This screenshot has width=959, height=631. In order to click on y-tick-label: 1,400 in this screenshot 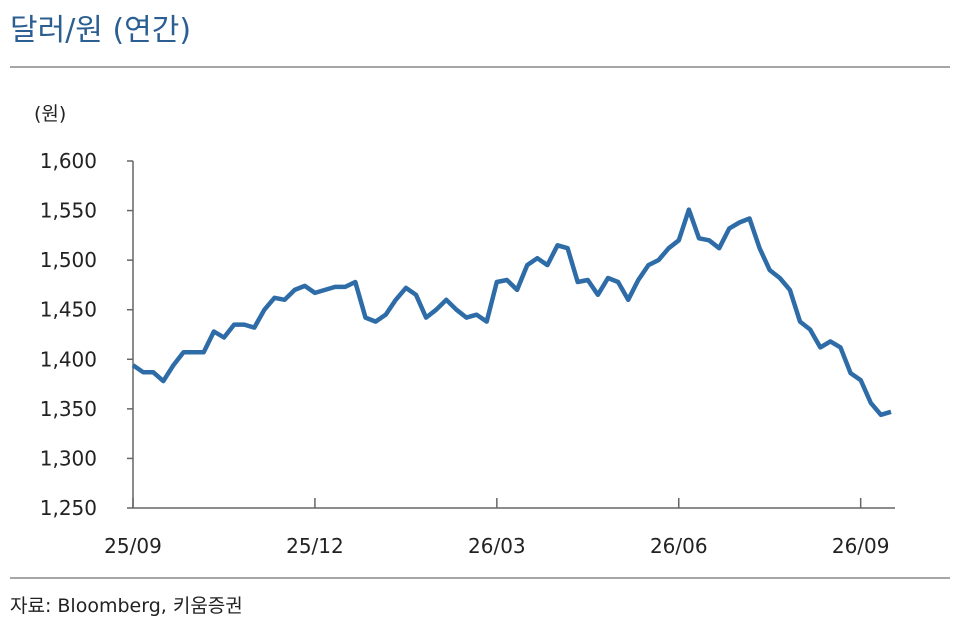, I will do `click(68, 359)`.